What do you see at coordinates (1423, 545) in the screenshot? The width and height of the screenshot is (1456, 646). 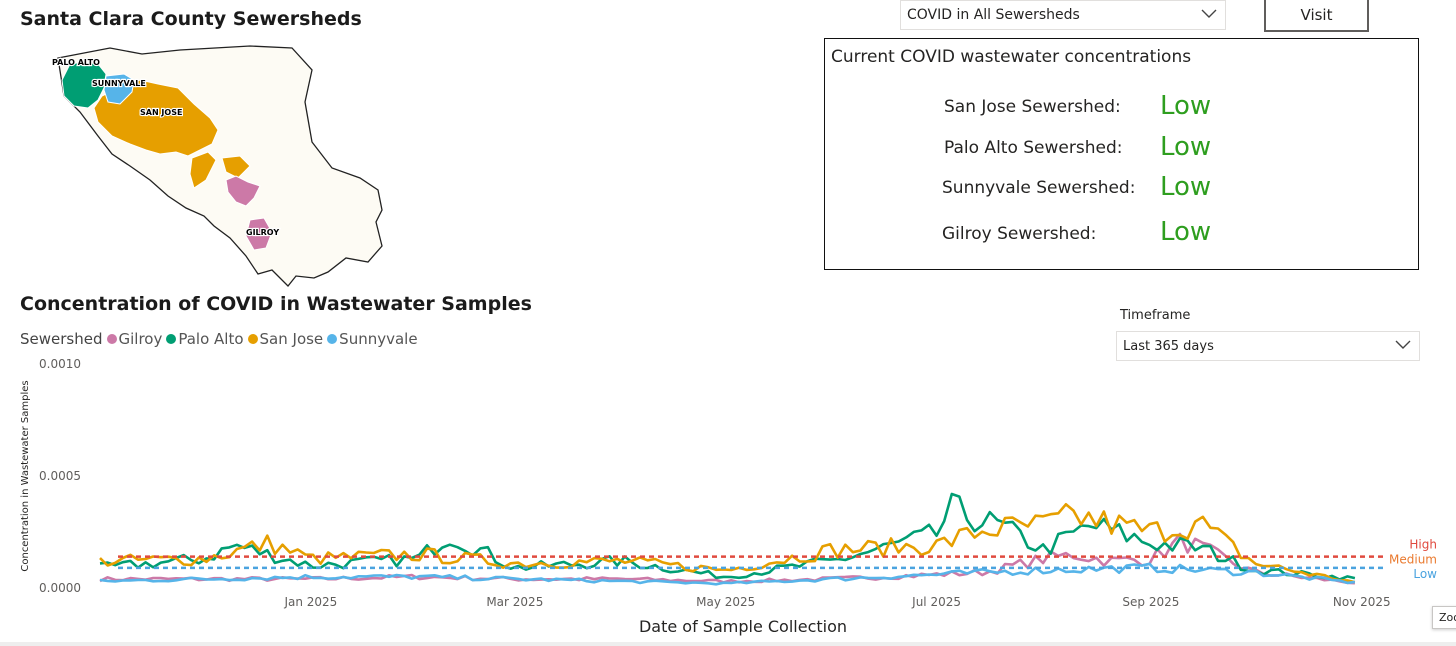 I see `threshold-label-high: High` at bounding box center [1423, 545].